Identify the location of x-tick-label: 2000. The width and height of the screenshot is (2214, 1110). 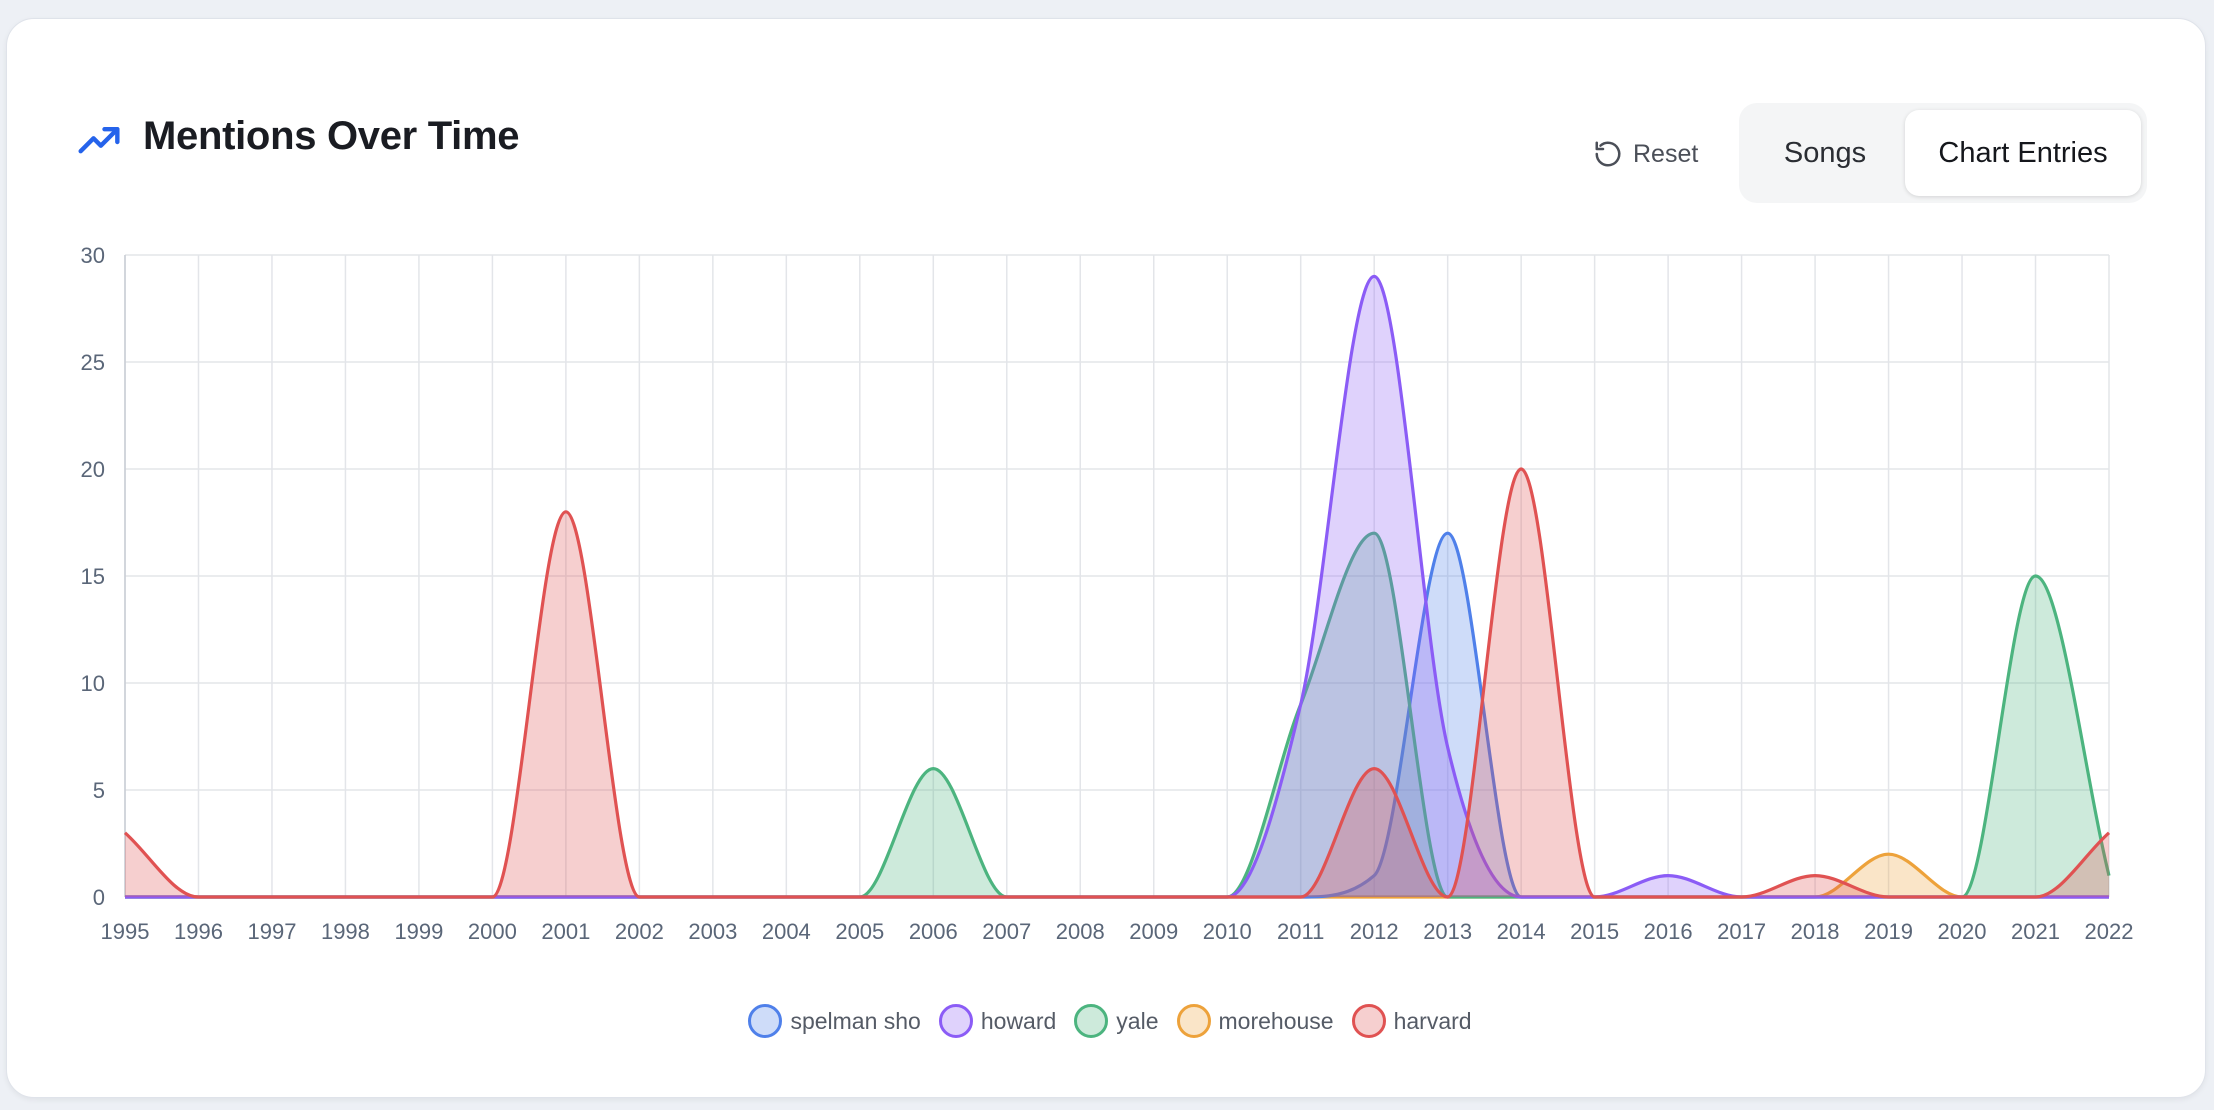
(492, 931).